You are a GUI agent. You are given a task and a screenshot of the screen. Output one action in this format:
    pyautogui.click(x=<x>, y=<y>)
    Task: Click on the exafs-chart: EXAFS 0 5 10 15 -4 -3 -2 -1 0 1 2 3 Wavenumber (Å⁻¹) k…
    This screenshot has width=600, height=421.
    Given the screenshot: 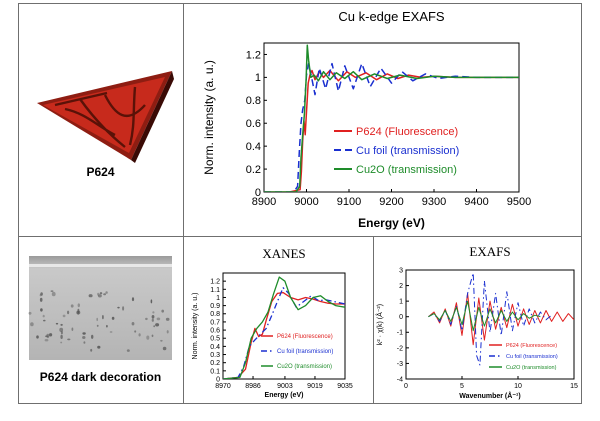 What is the action you would take?
    pyautogui.click(x=476, y=322)
    